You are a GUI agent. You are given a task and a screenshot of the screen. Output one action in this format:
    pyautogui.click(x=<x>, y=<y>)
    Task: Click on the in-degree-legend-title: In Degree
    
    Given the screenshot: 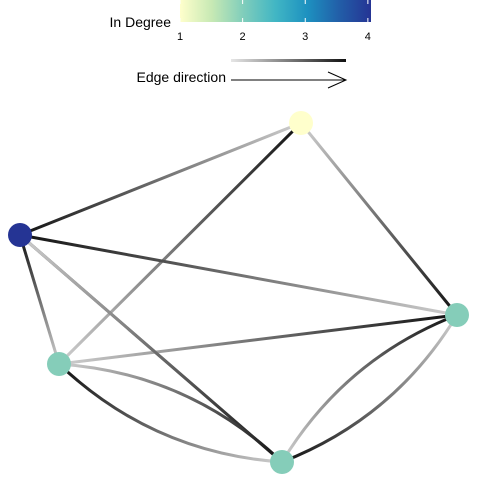 What is the action you would take?
    pyautogui.click(x=141, y=22)
    